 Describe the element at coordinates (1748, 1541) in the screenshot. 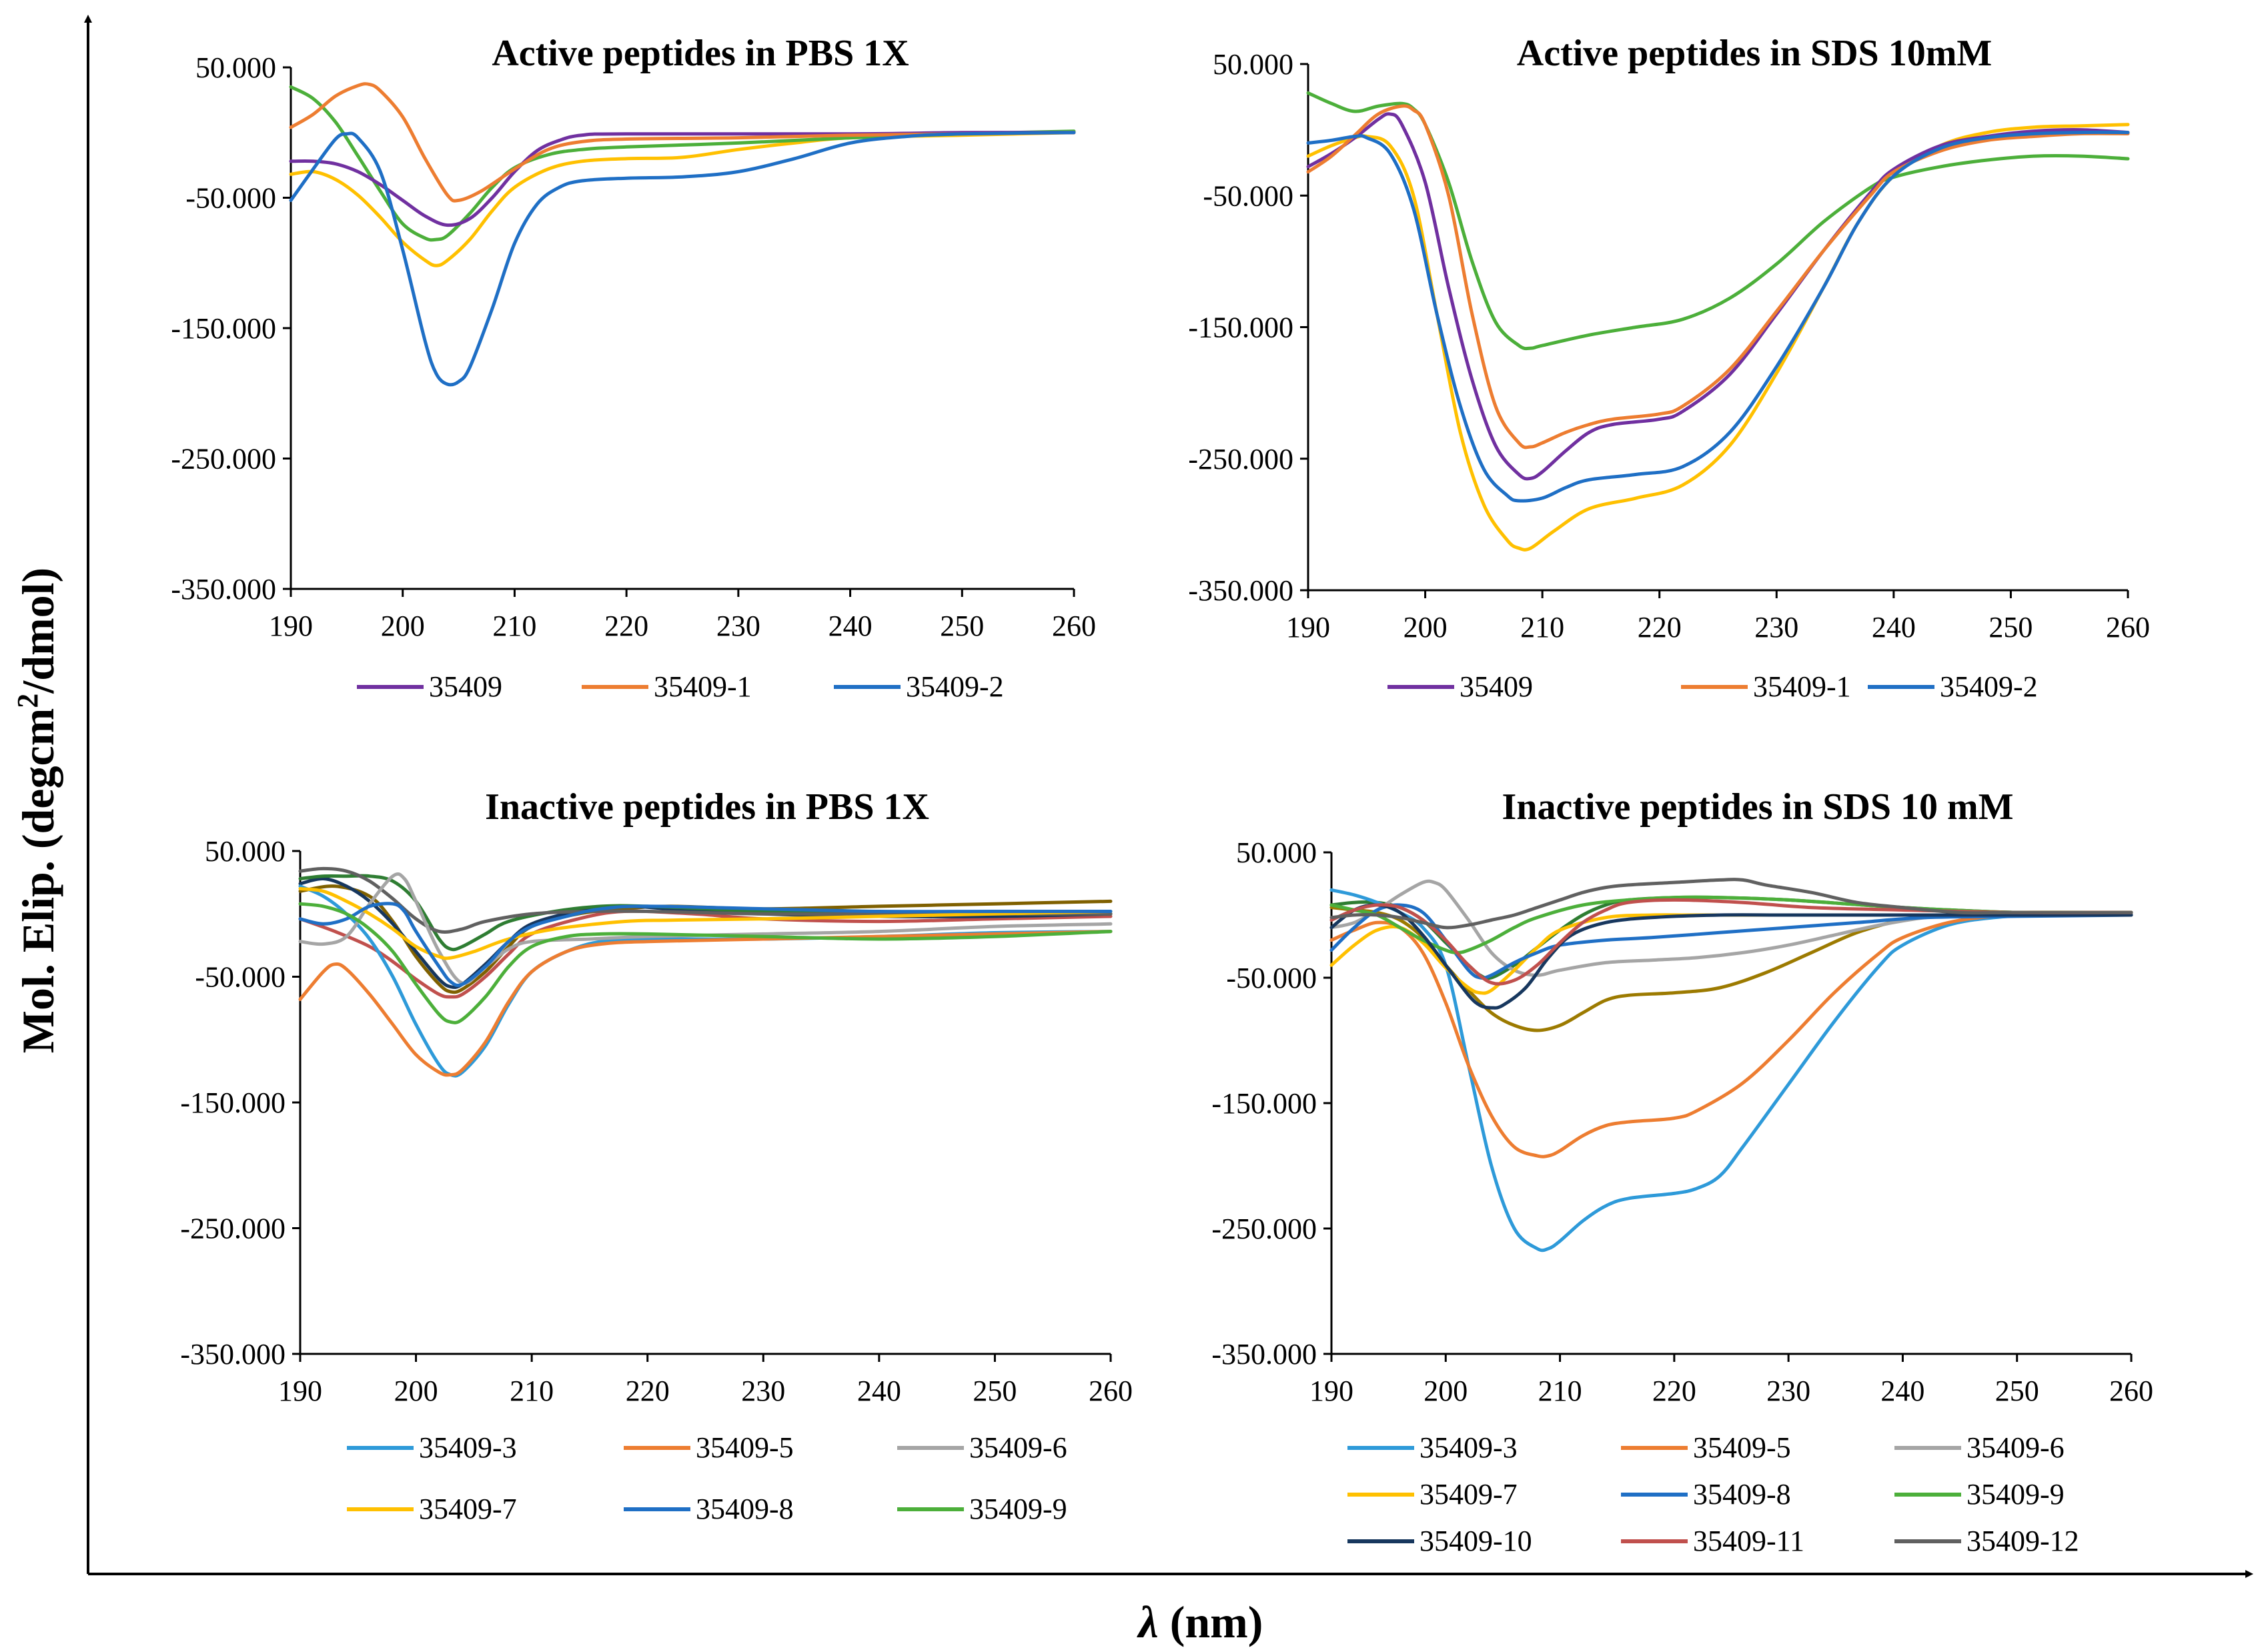

I see `legend-label: 35409-11` at that location.